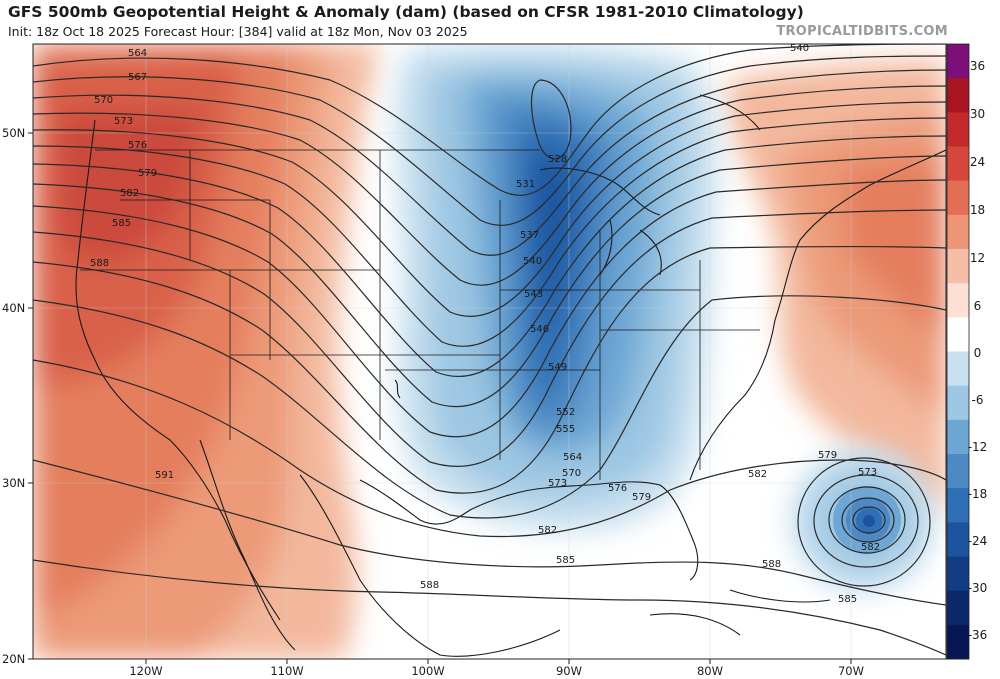 Image resolution: width=1000 pixels, height=679 pixels. What do you see at coordinates (977, 541) in the screenshot?
I see `colorbar-label: -24` at bounding box center [977, 541].